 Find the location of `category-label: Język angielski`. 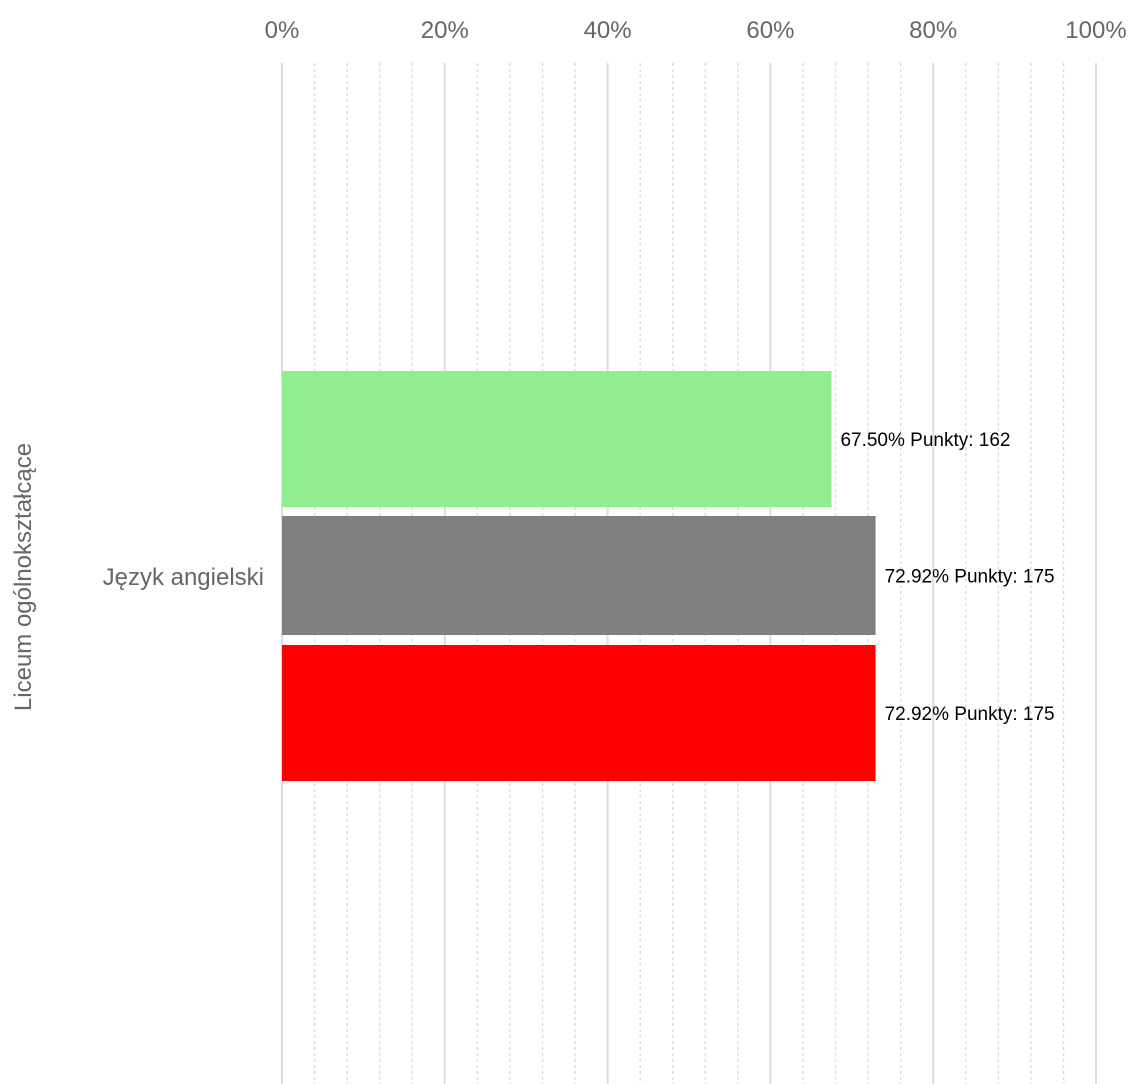

category-label: Język angielski is located at coordinates (183, 577).